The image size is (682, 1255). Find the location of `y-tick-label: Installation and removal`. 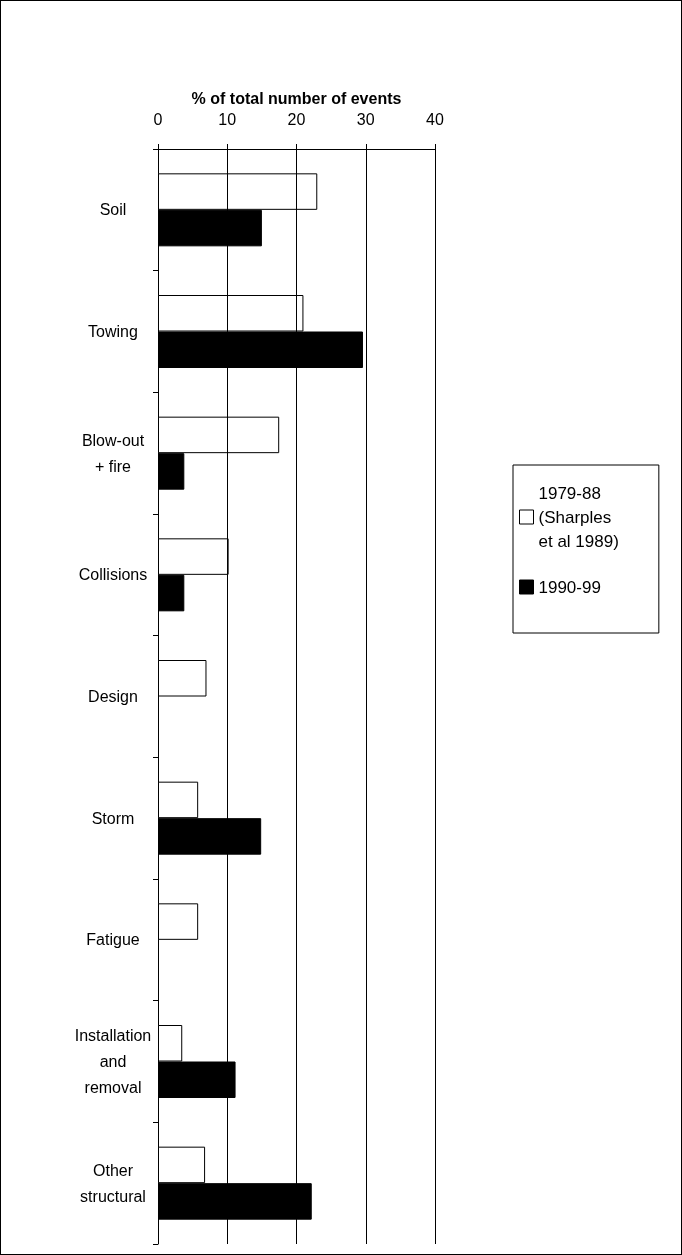

y-tick-label: Installation and removal is located at coordinates (113, 1061).